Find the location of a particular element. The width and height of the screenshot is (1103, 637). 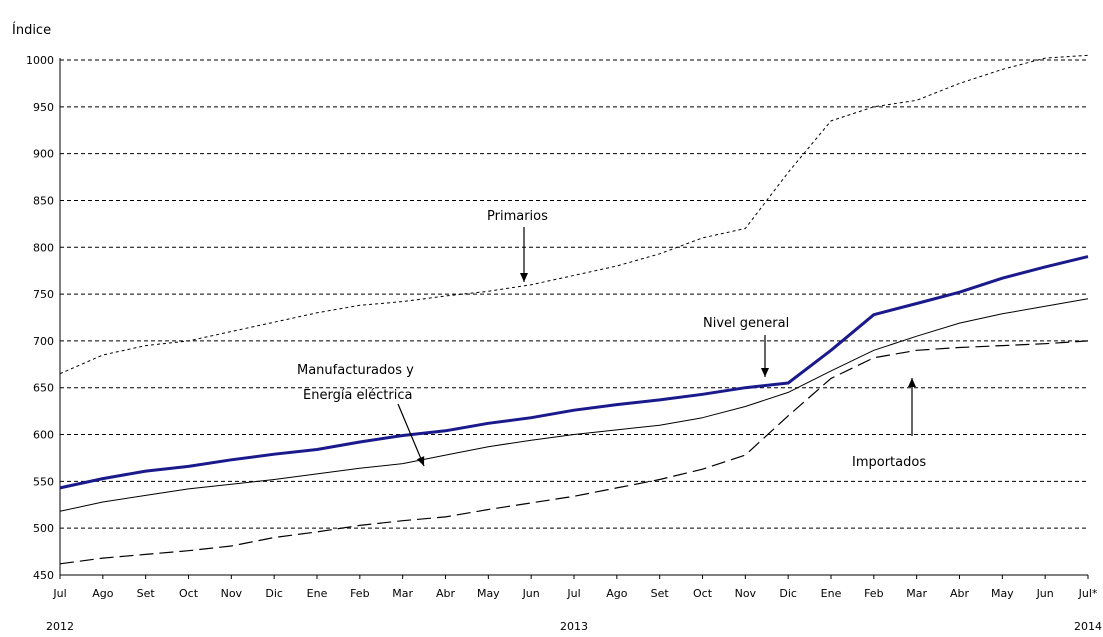

y-tick-label-750: 750 is located at coordinates (43, 294).